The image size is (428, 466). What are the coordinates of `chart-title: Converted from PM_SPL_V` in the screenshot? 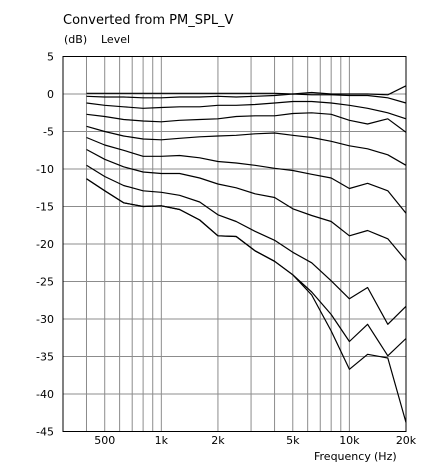 It's located at (148, 20).